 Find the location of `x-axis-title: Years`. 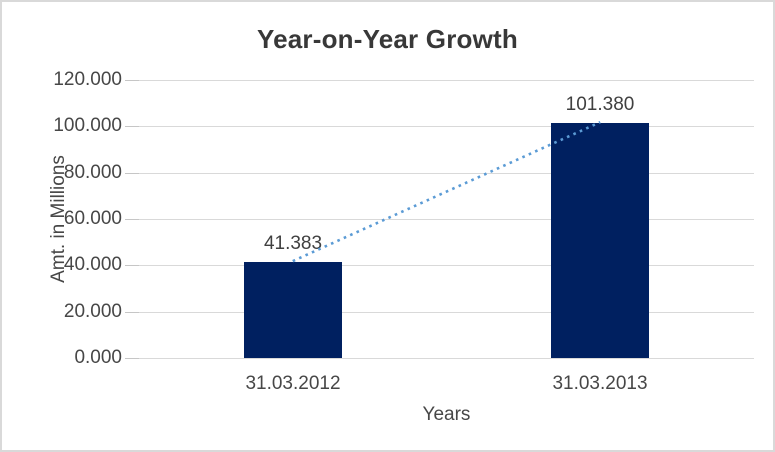

x-axis-title: Years is located at coordinates (446, 414).